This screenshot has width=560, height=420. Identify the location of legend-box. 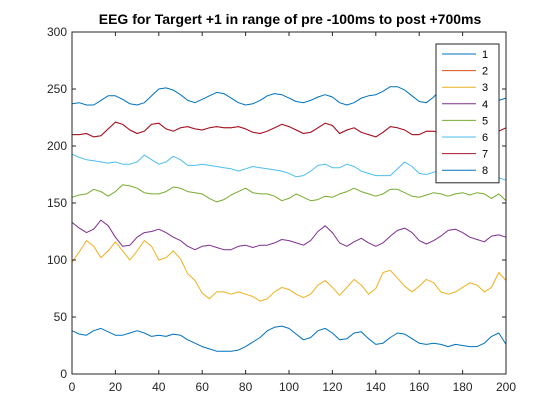
(467, 113).